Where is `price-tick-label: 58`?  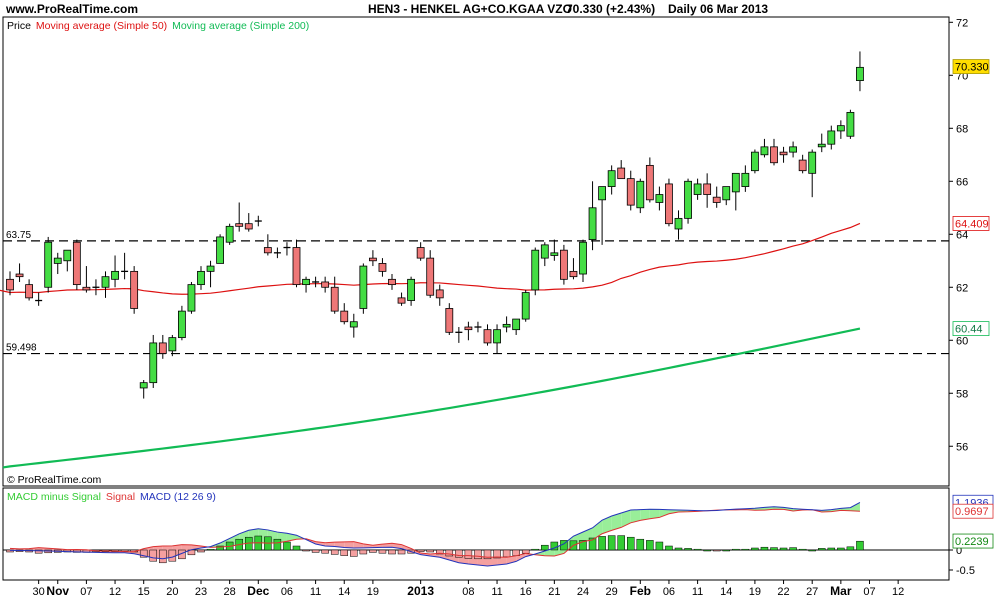 price-tick-label: 58 is located at coordinates (962, 394).